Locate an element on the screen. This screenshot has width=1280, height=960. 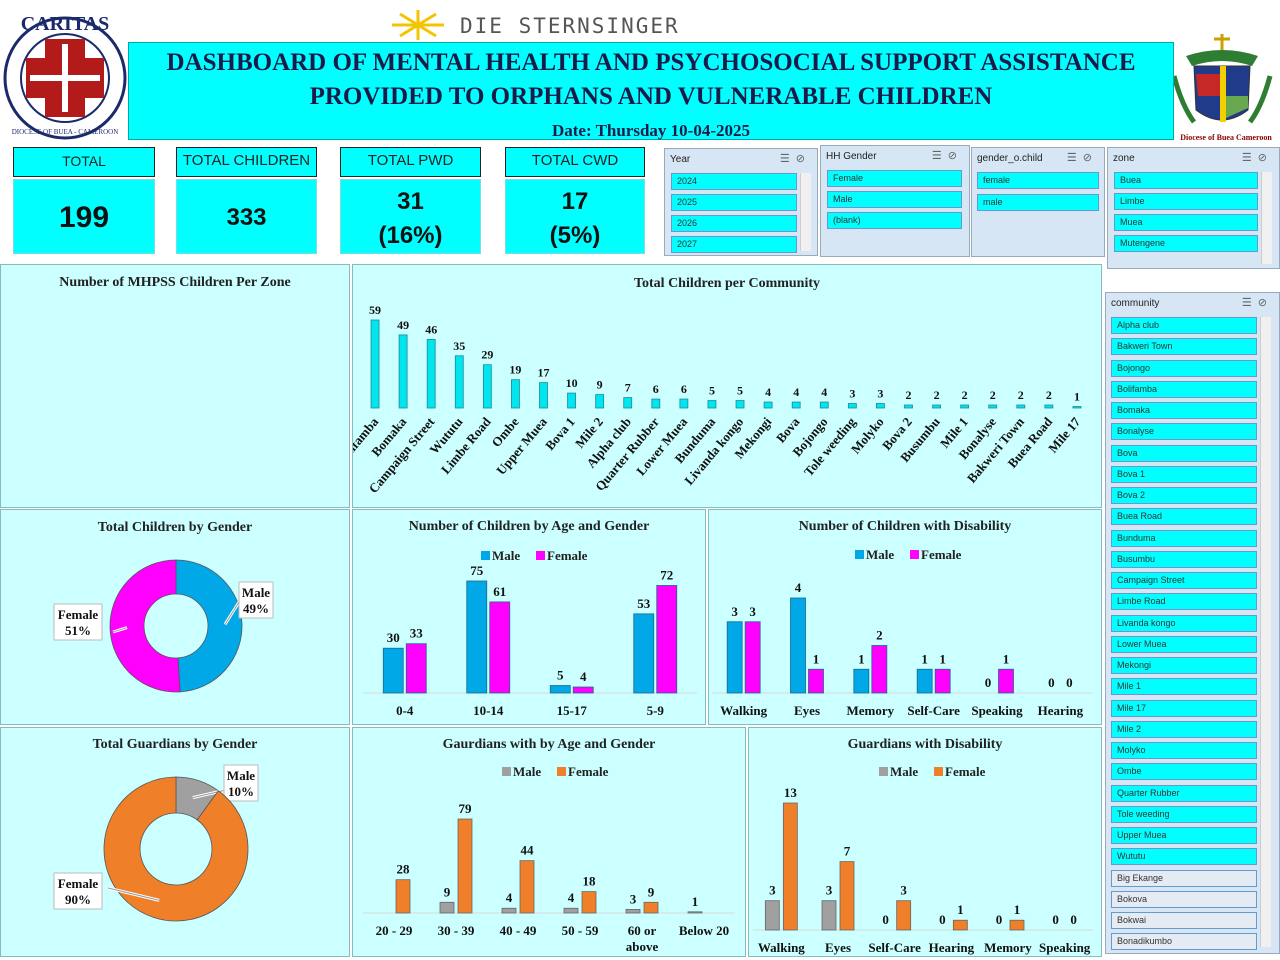
category-label-eyes: Eyes is located at coordinates (807, 710).